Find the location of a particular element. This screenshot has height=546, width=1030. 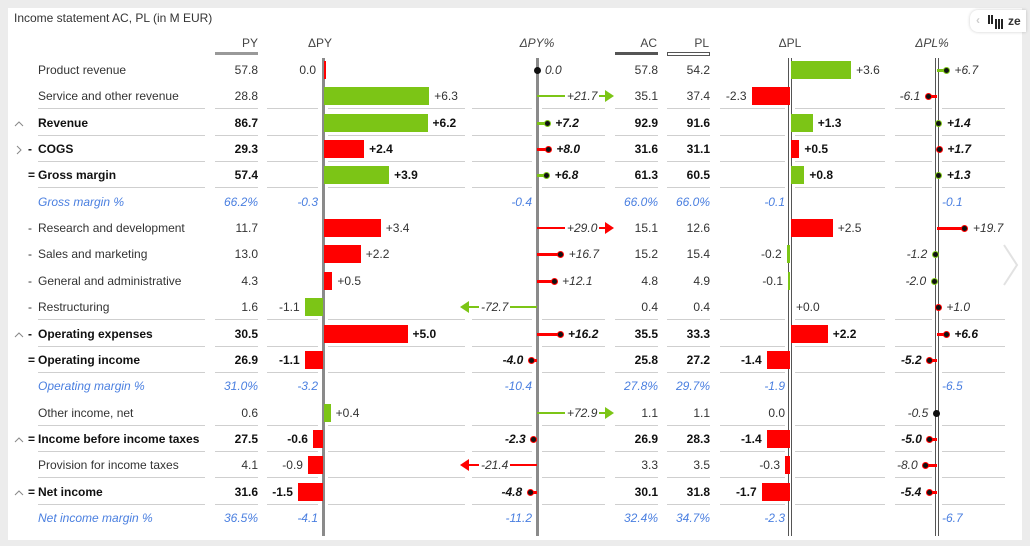

py-value: 1.6 is located at coordinates (249, 307).